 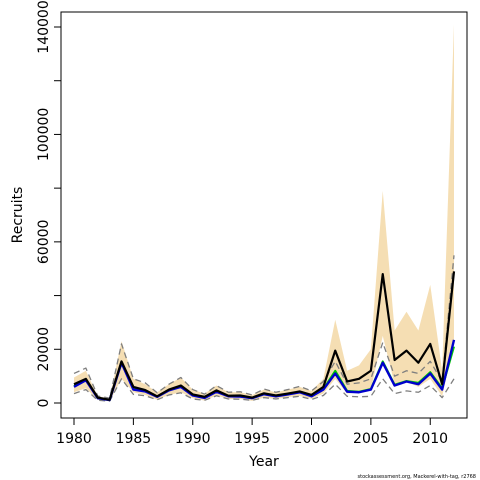 I want to click on x-axis: 1980 1985 1990 1995 2000 2005 2010, so click(x=252, y=432).